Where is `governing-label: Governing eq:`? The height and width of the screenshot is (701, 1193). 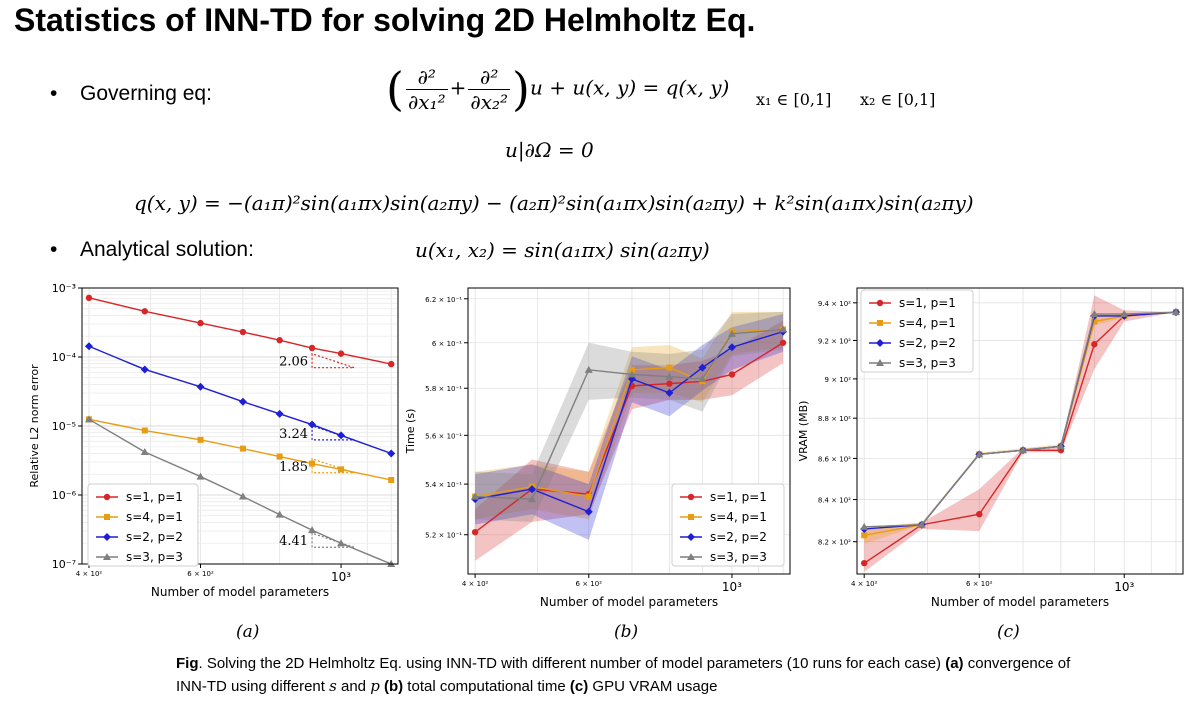 governing-label: Governing eq: is located at coordinates (146, 93).